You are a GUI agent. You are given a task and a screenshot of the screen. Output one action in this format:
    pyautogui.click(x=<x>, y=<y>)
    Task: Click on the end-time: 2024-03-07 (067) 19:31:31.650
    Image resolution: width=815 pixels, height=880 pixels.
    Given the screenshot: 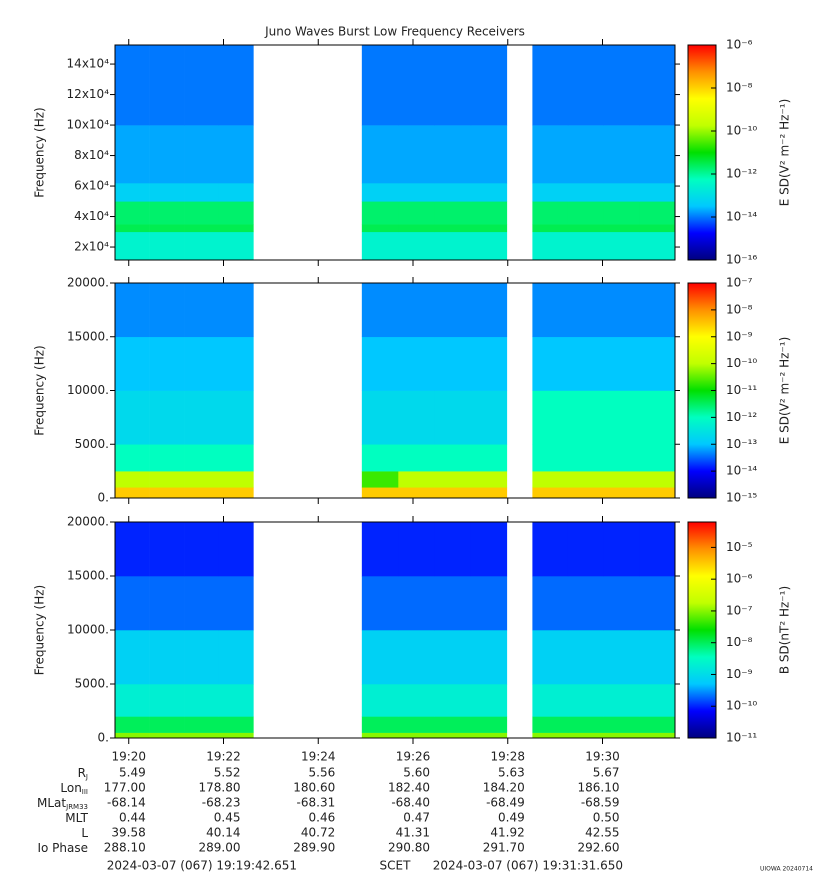 What is the action you would take?
    pyautogui.click(x=528, y=866)
    